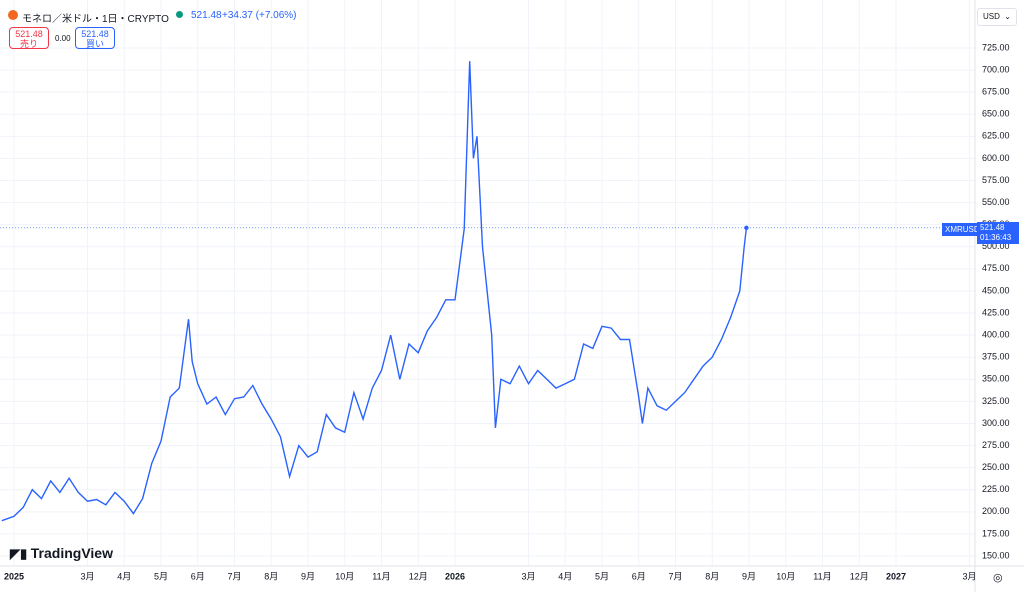 The height and width of the screenshot is (592, 1024). What do you see at coordinates (94, 44) in the screenshot?
I see `buy-label: 買い` at bounding box center [94, 44].